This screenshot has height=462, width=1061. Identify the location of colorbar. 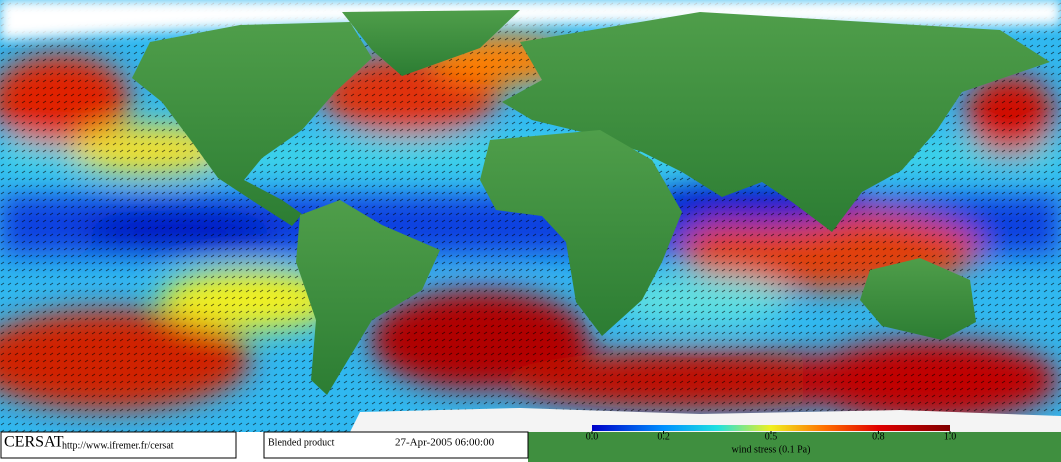
(771, 428).